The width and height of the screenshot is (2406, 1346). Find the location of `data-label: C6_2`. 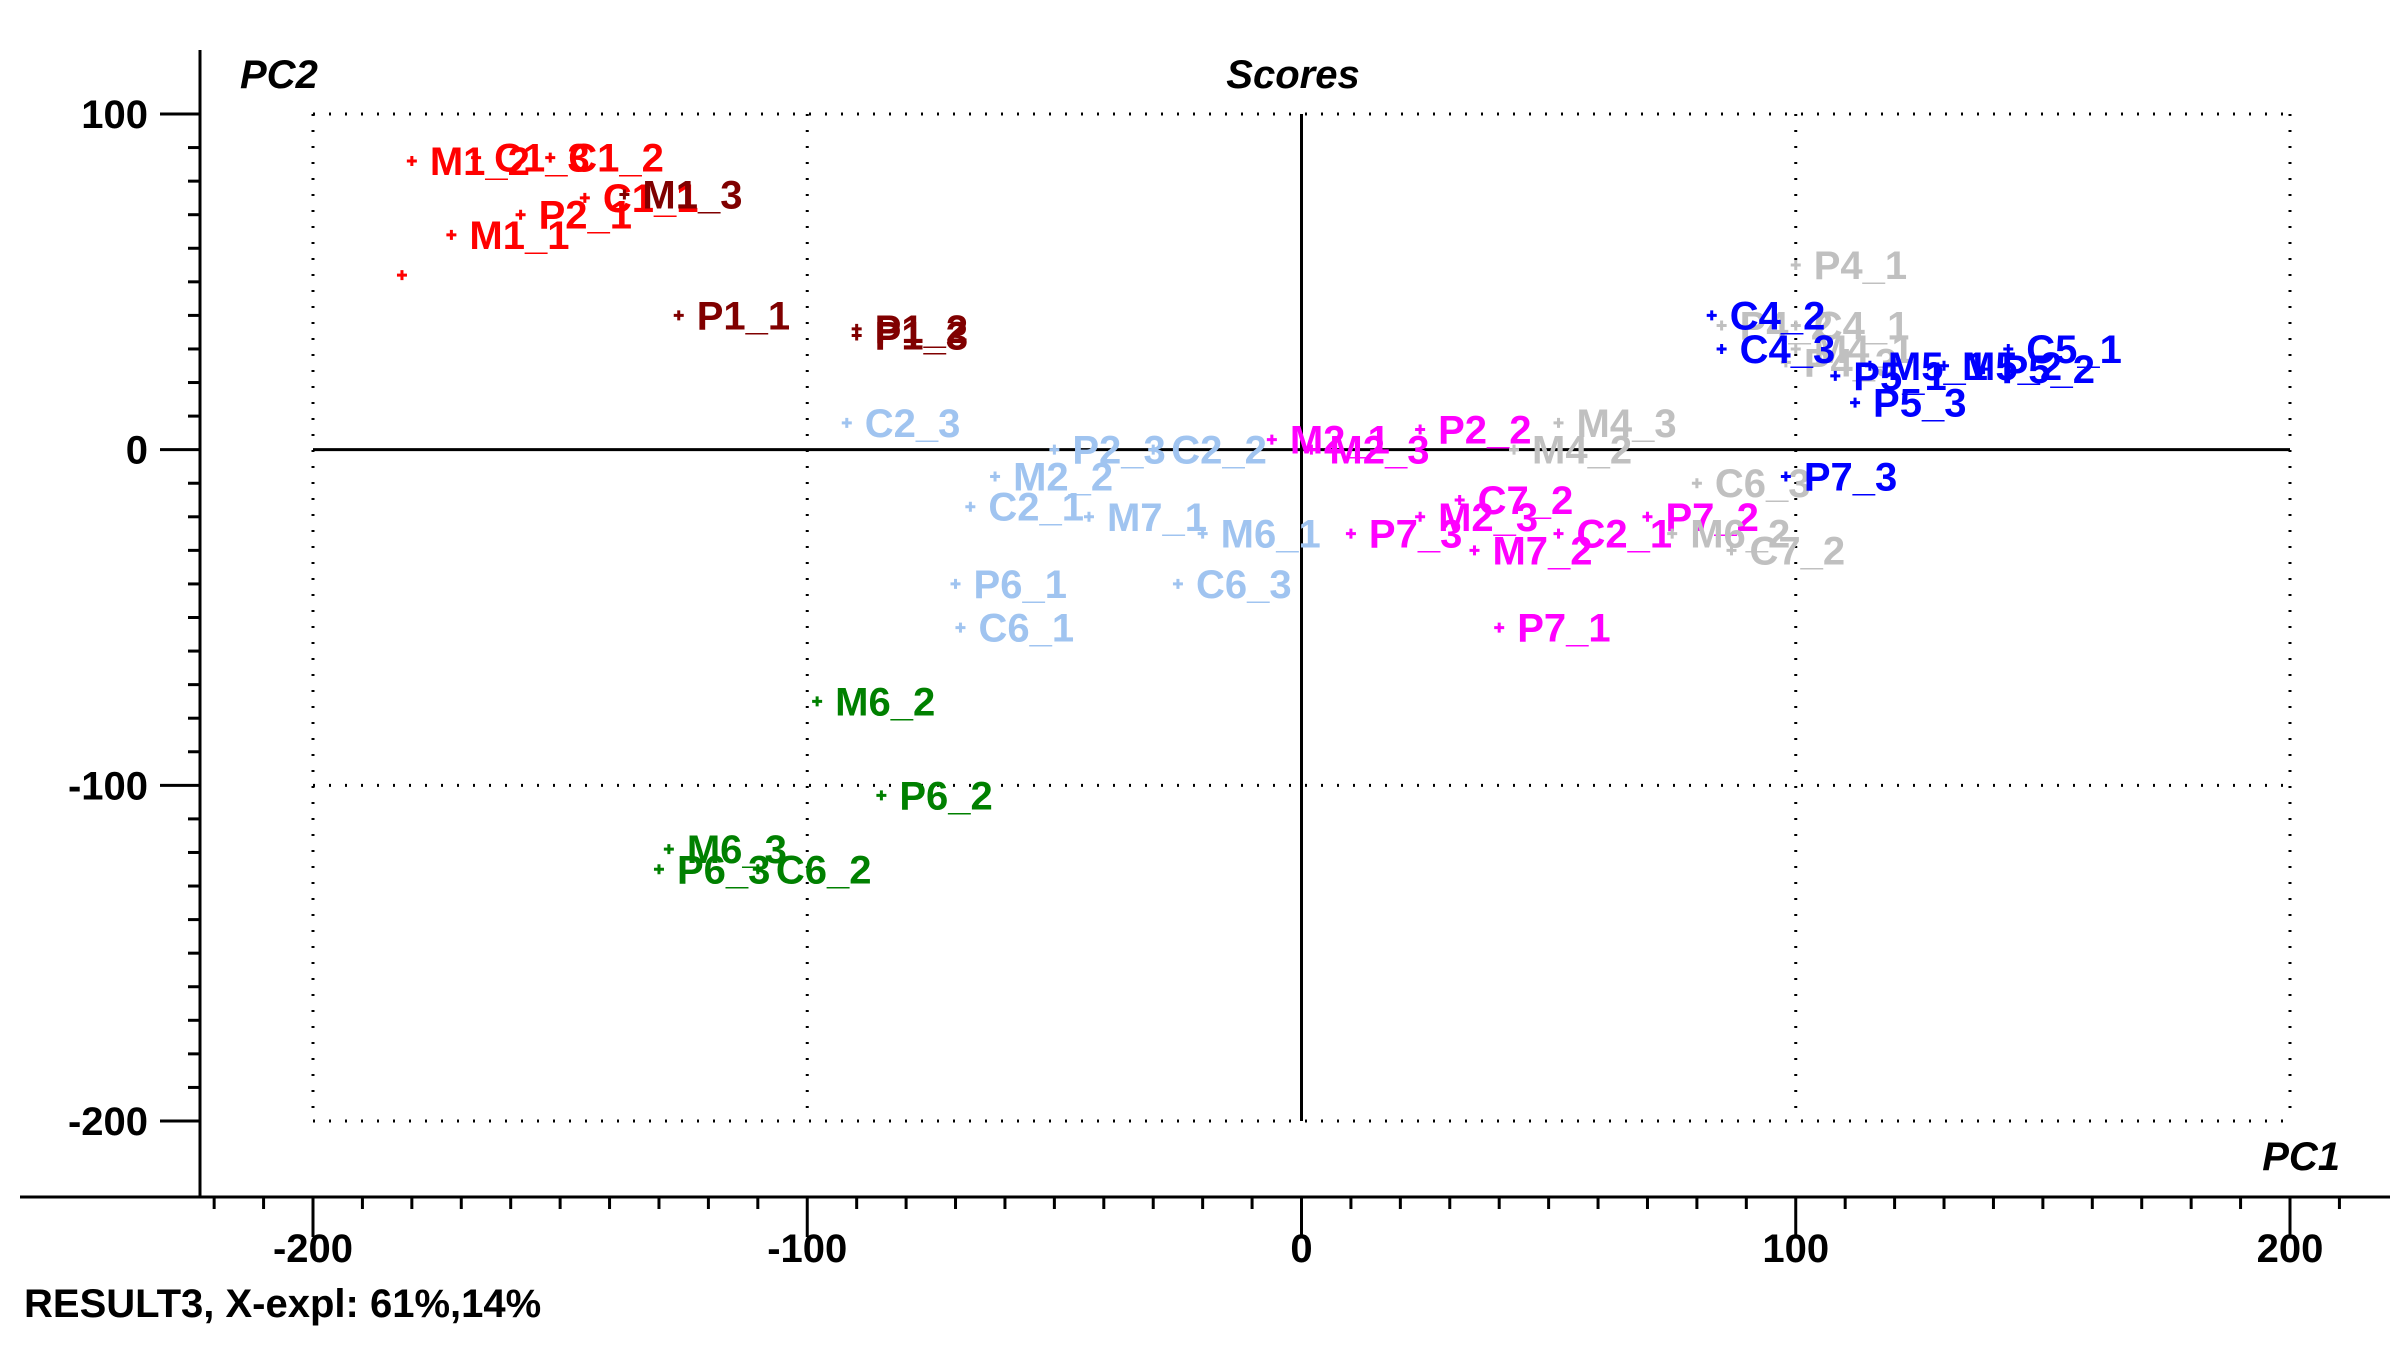

data-label: C6_2 is located at coordinates (824, 870).